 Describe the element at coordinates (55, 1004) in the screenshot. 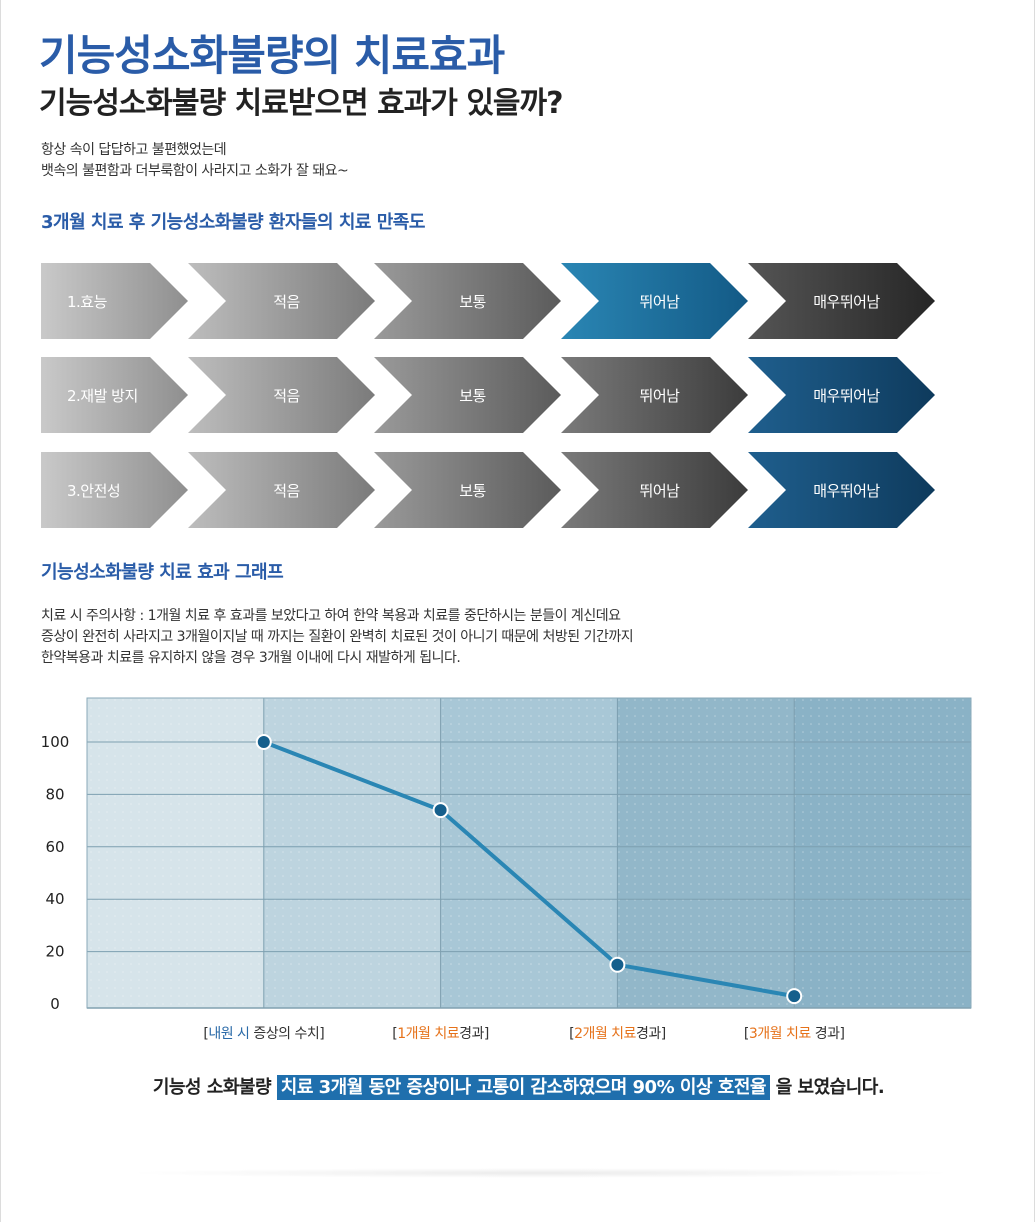

I see `y-tick-label: 0` at that location.